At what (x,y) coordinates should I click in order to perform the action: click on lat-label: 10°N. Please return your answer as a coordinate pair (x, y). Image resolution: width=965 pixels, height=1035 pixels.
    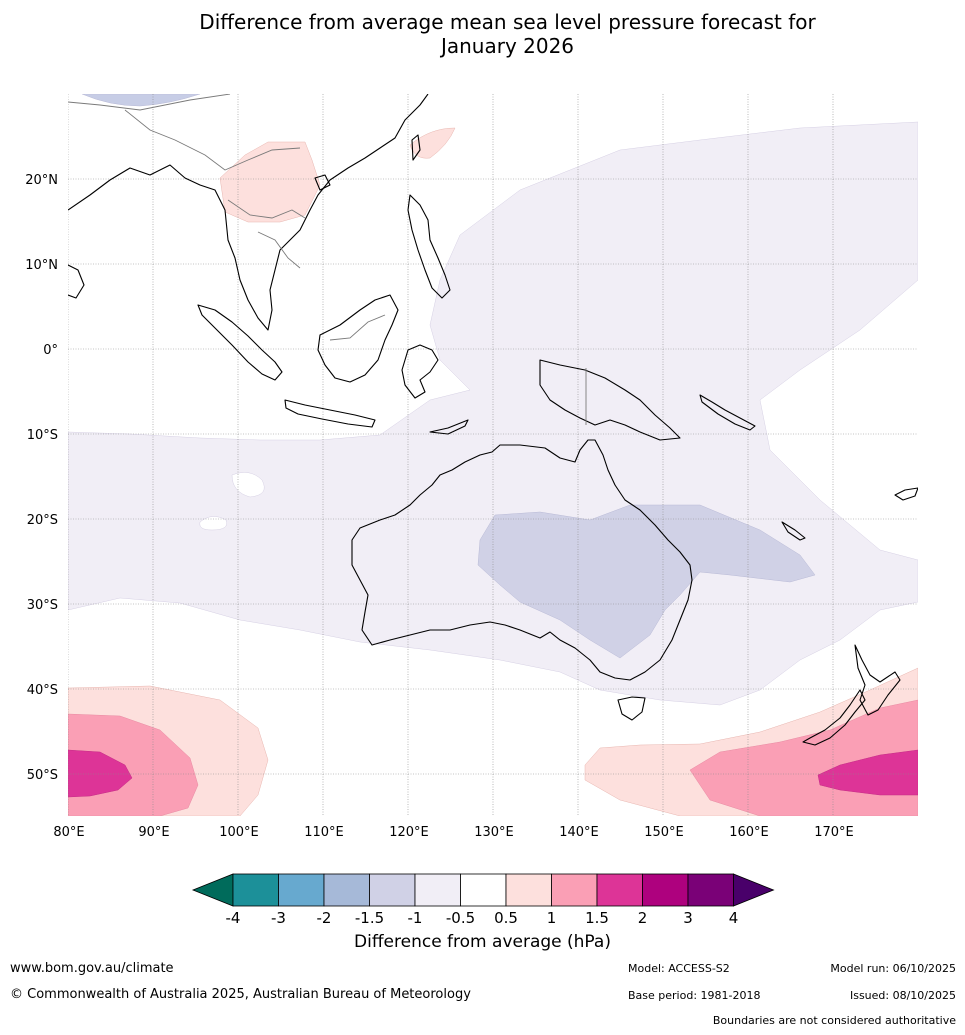
    Looking at the image, I should click on (41, 265).